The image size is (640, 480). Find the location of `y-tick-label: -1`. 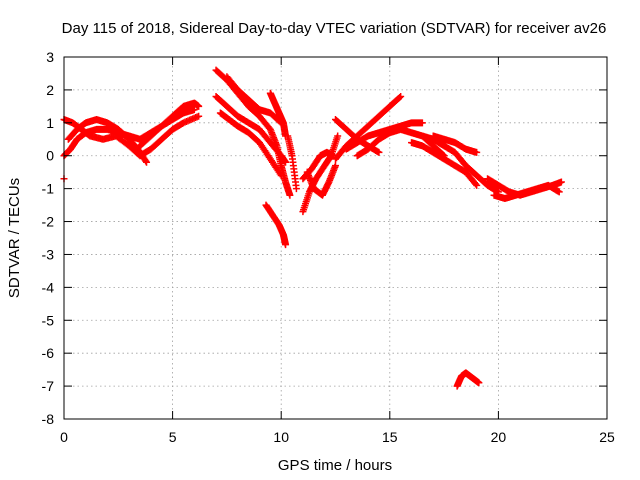

y-tick-label: -1 is located at coordinates (48, 189).